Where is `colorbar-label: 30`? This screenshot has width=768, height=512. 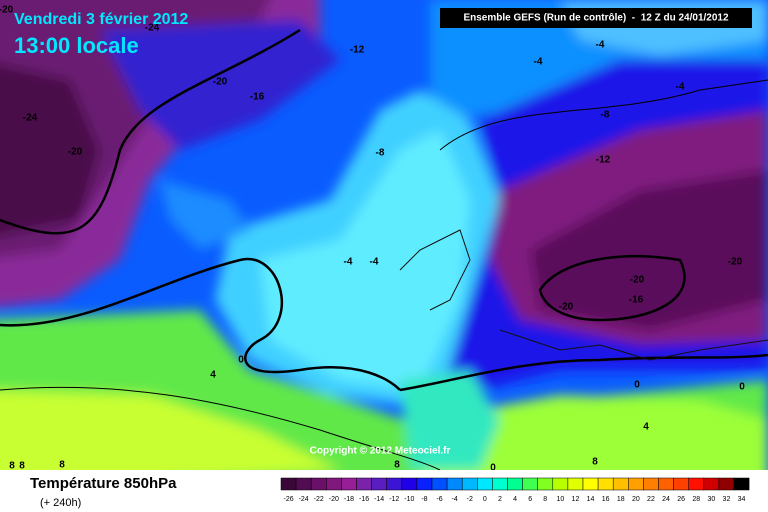
colorbar-label: 30 is located at coordinates (711, 499).